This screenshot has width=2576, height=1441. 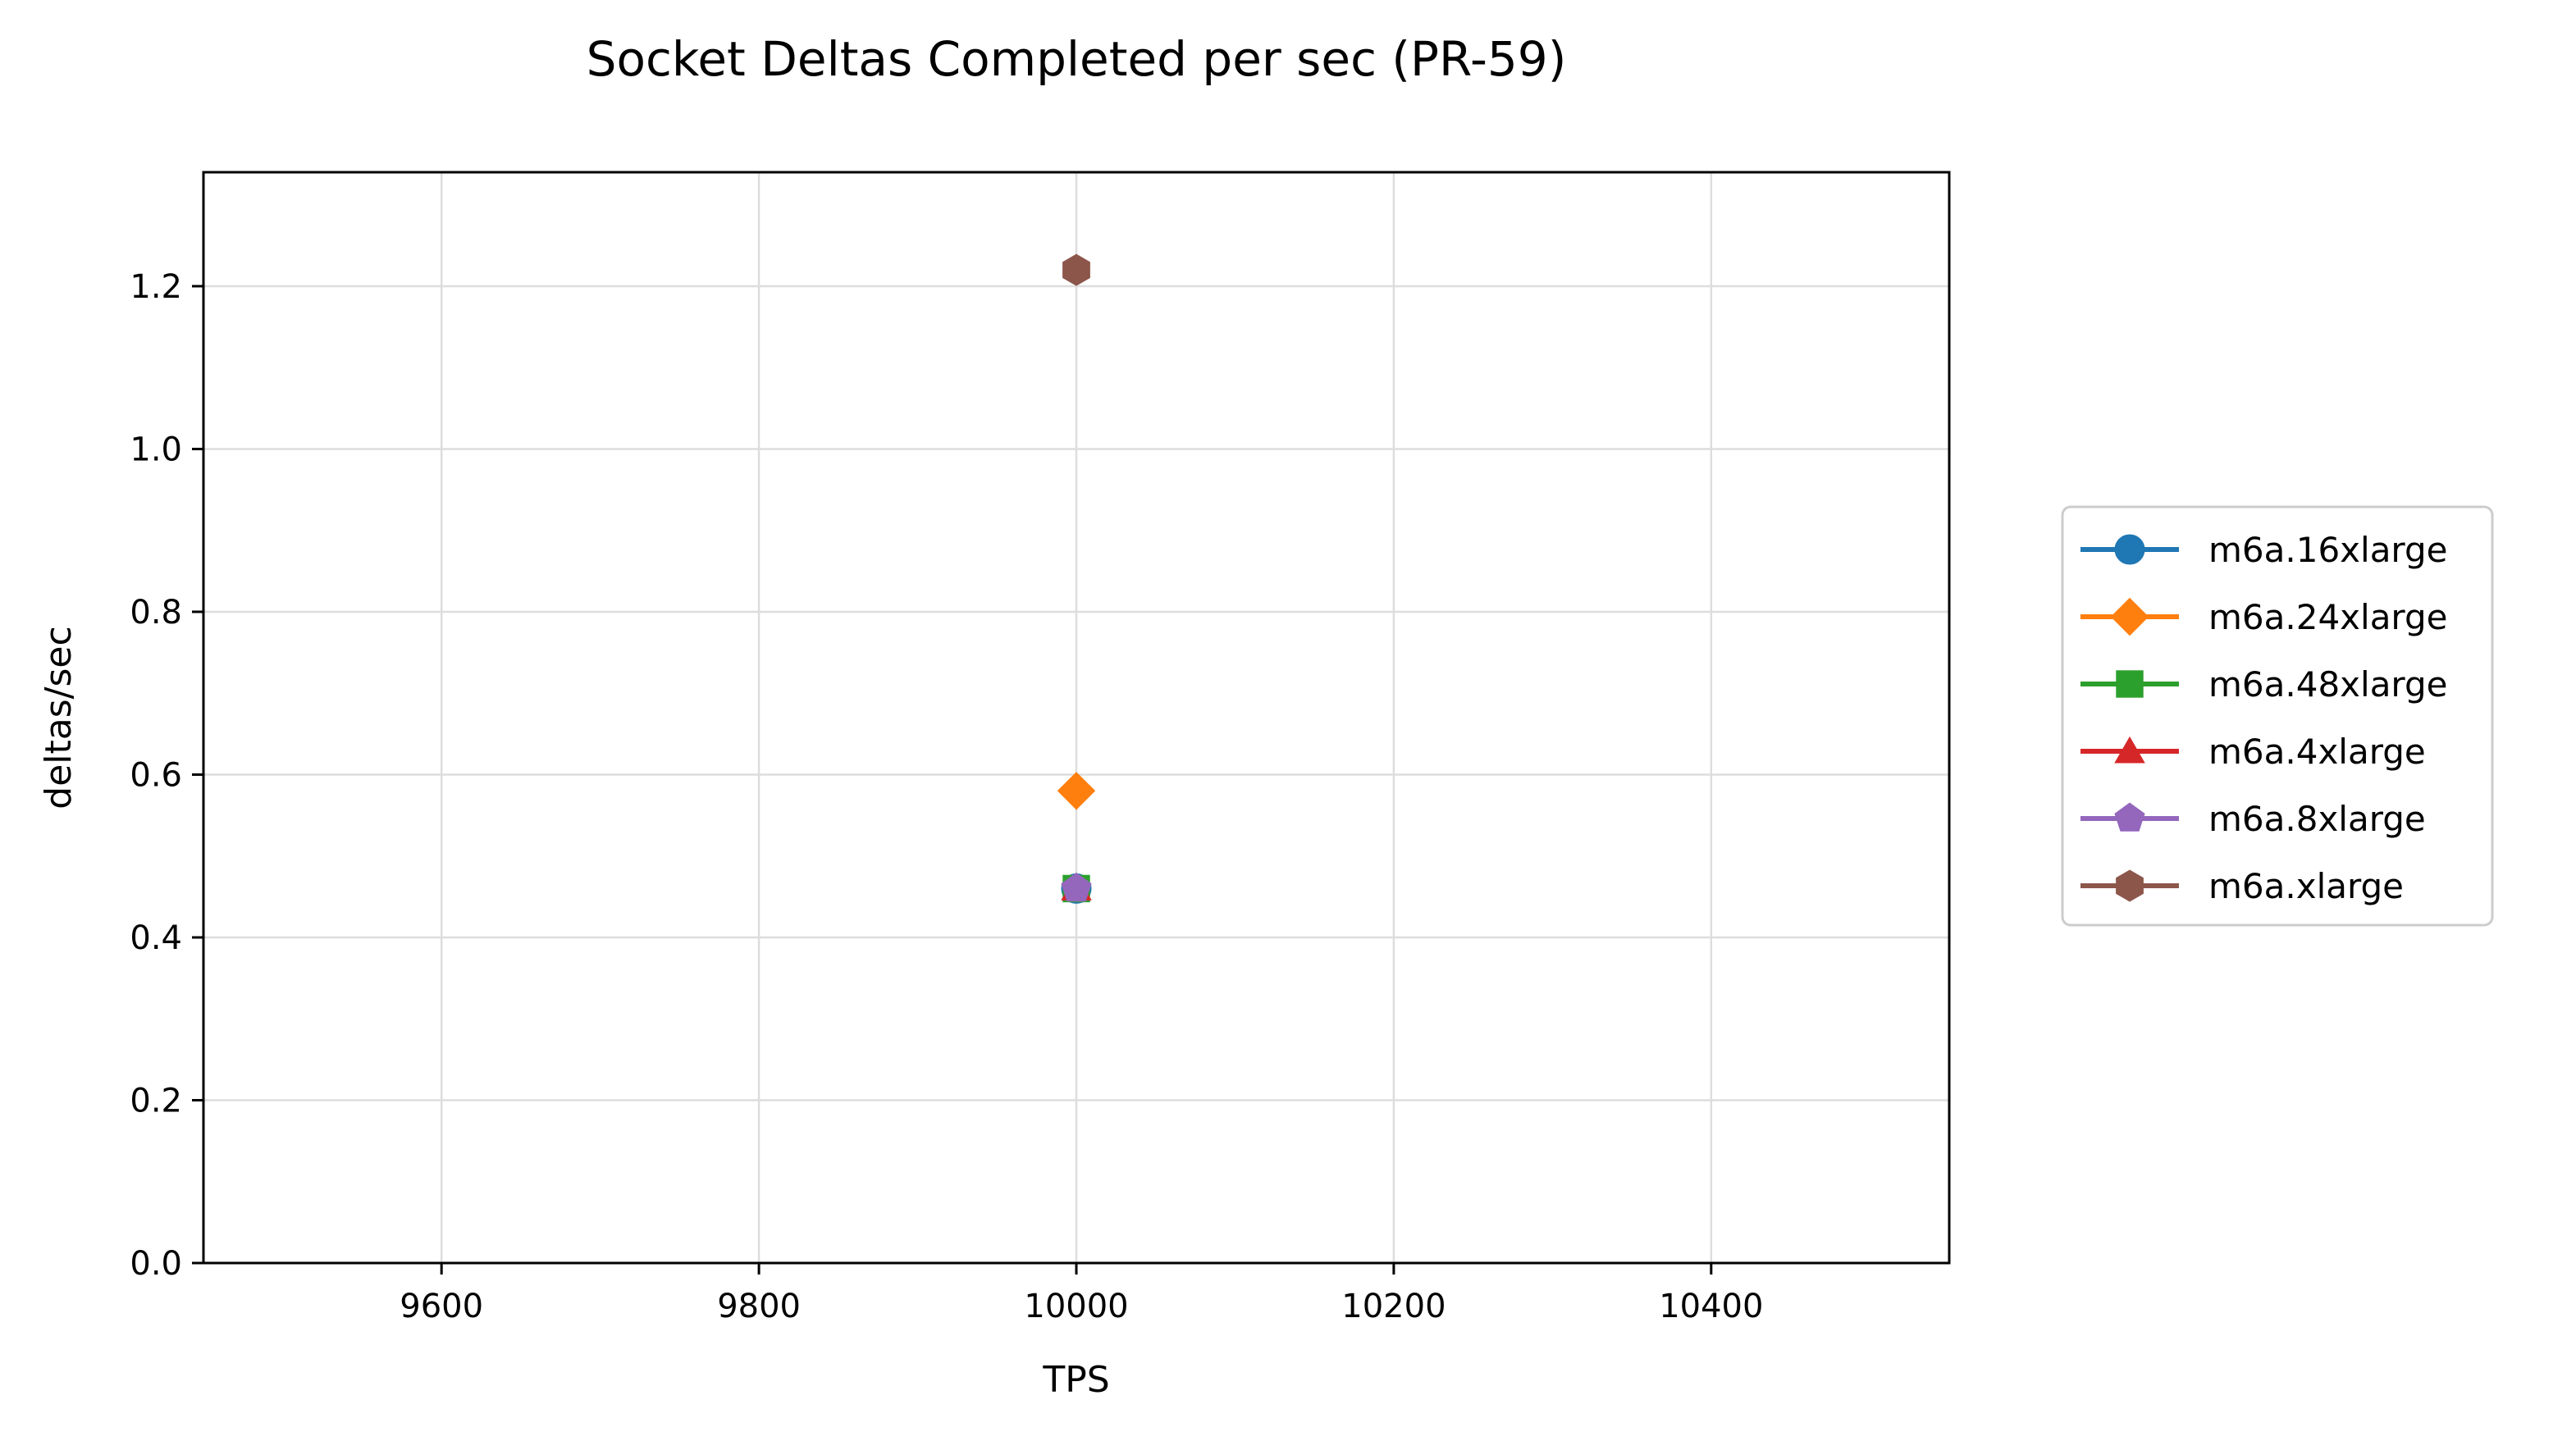 I want to click on y-tick-label: 0.4, so click(x=156, y=938).